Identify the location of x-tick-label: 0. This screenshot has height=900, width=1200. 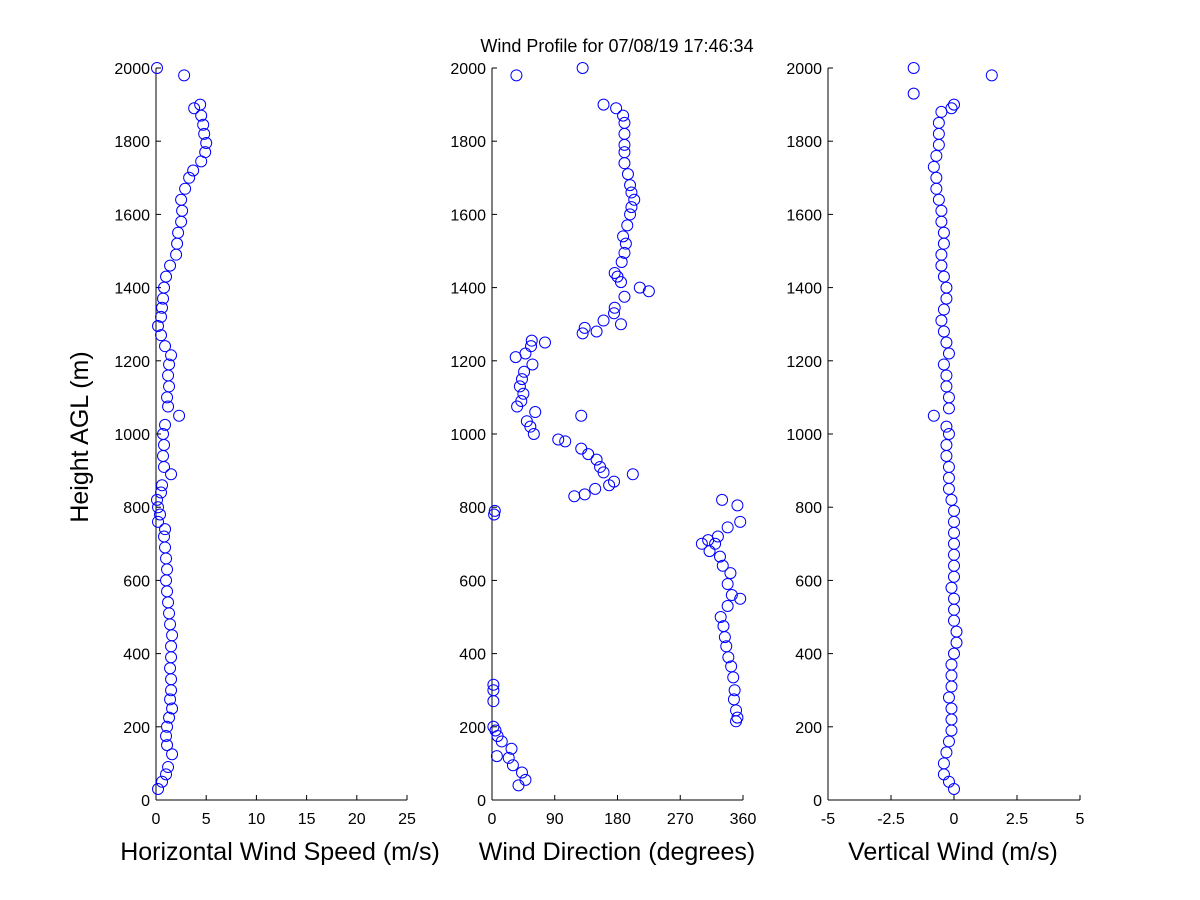
(954, 819).